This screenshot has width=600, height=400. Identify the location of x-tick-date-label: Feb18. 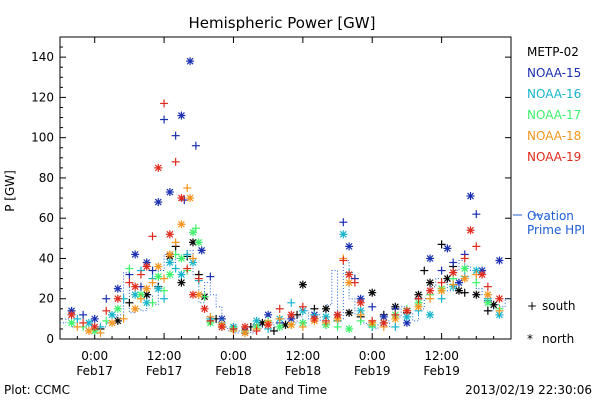
(303, 371).